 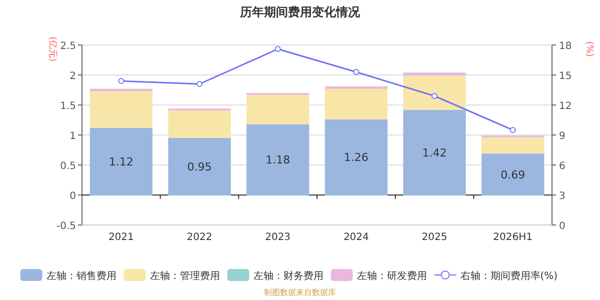 I want to click on x-tick-label: 2022, so click(x=199, y=237).